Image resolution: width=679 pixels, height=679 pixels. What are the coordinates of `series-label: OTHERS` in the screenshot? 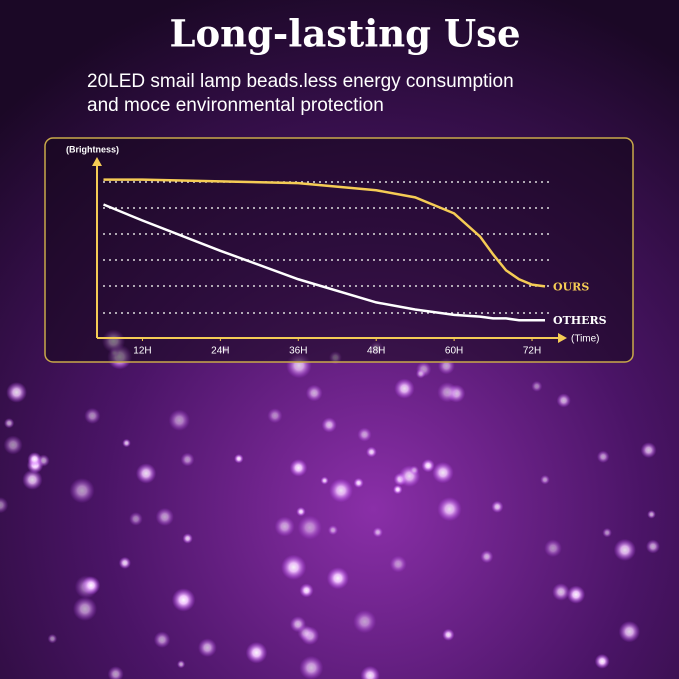 It's located at (580, 320).